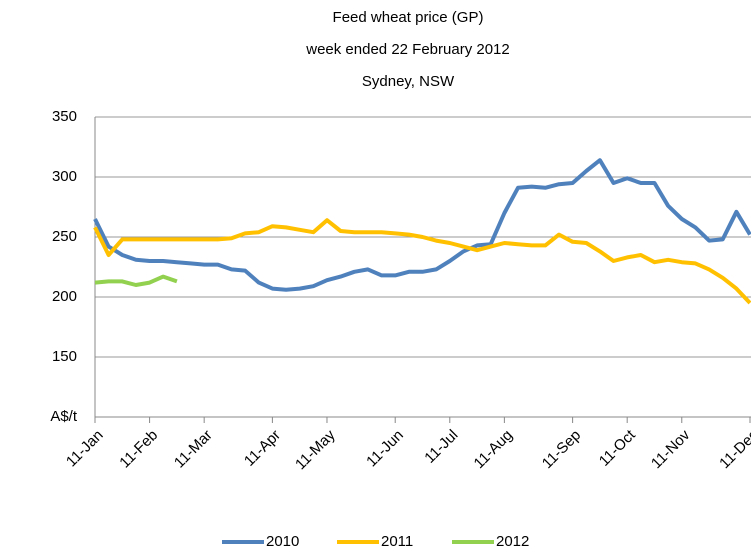  I want to click on x-tick-label: 11-Mar, so click(193, 449).